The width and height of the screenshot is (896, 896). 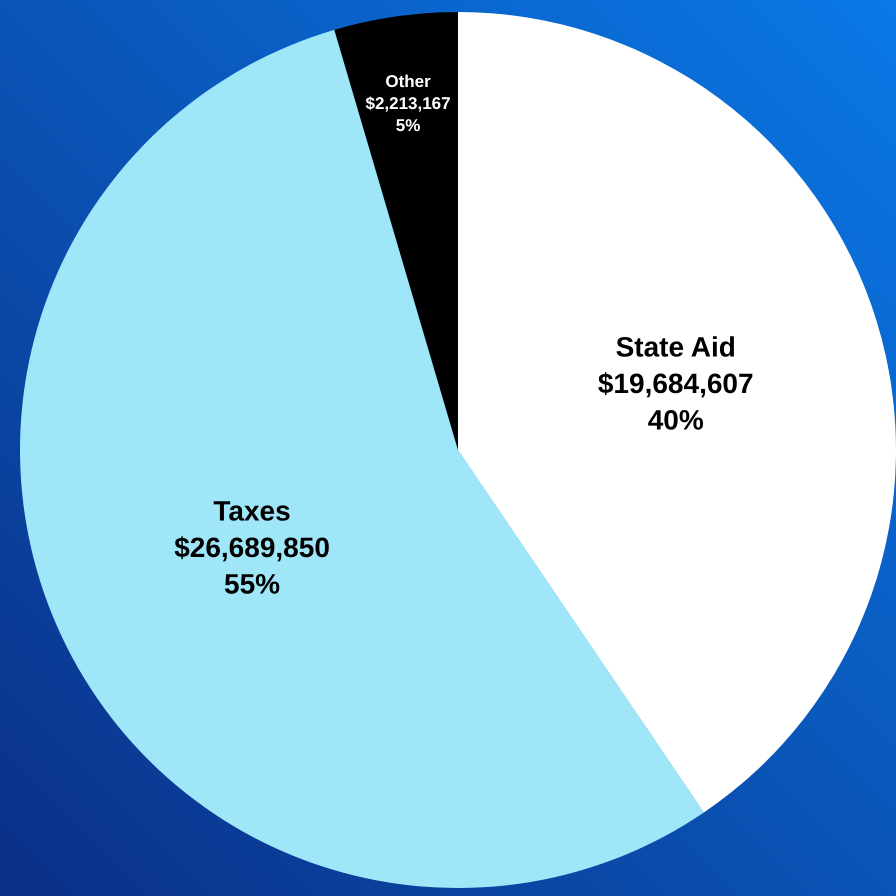 I want to click on data-label: $26,689,850 55%, so click(x=252, y=566).